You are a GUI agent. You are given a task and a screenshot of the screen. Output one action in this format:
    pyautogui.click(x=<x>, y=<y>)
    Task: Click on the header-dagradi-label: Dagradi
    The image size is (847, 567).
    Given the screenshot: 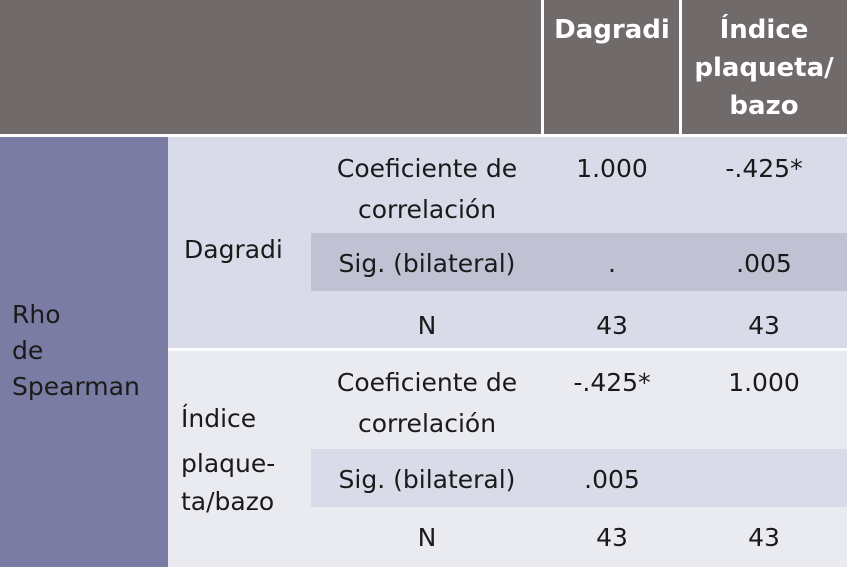 What is the action you would take?
    pyautogui.click(x=612, y=30)
    